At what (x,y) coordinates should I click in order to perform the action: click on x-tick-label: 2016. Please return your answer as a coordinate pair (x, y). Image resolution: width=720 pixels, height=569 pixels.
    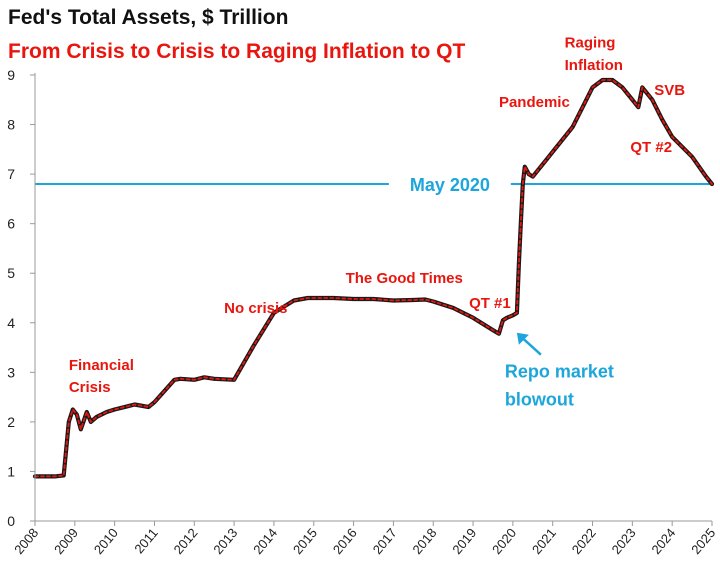
    Looking at the image, I should click on (345, 541).